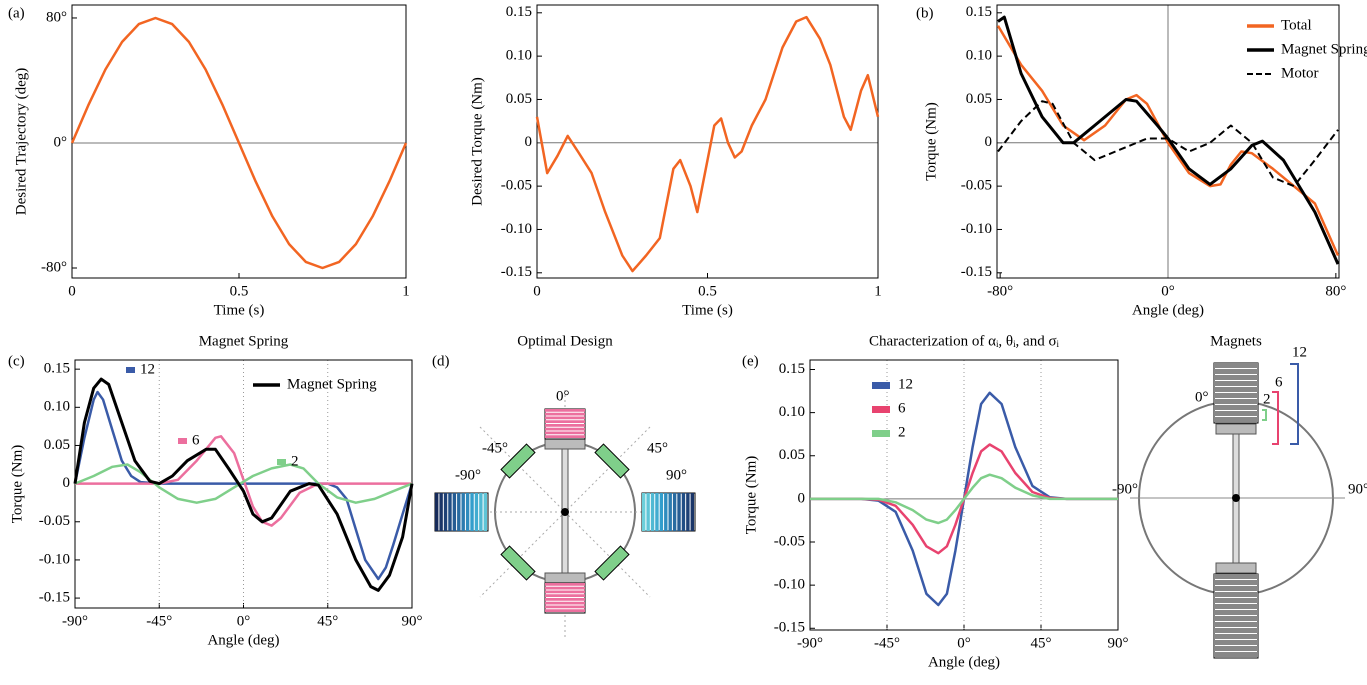 The image size is (1367, 685). What do you see at coordinates (810, 643) in the screenshot?
I see `x-tick-label: -90°` at bounding box center [810, 643].